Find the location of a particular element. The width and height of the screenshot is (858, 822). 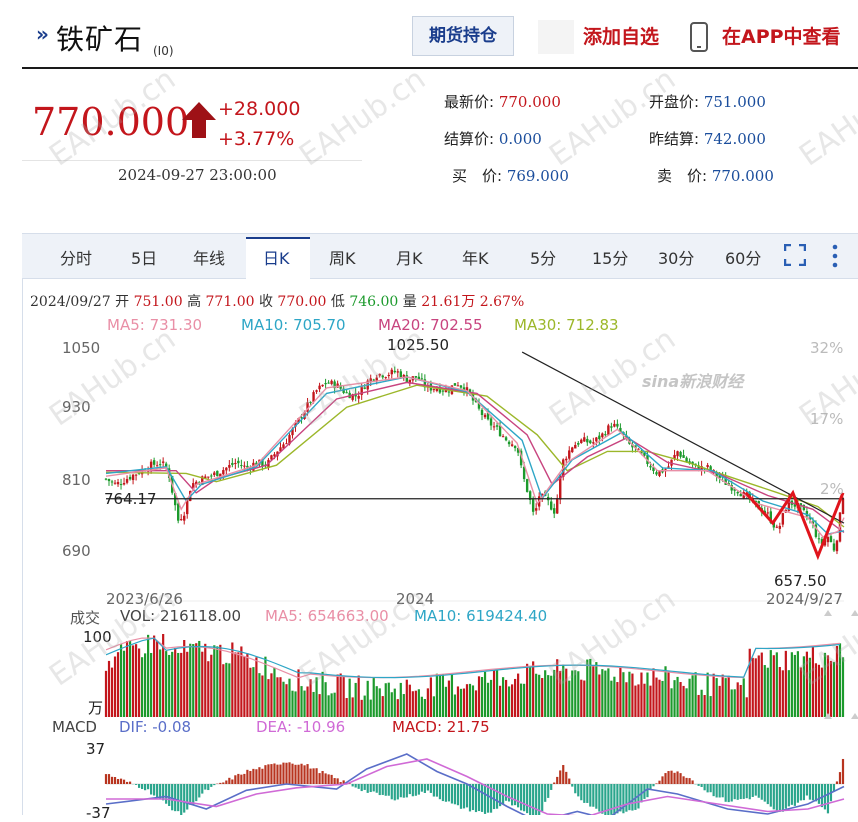

futures-position-button: 期货持仓 is located at coordinates (463, 36).